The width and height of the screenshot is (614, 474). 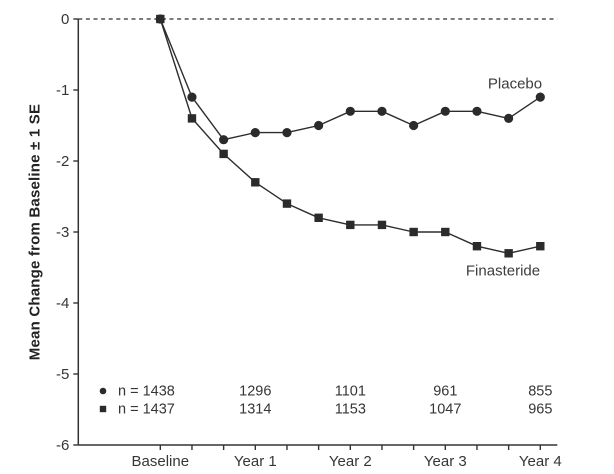 What do you see at coordinates (445, 410) in the screenshot?
I see `n-count-value: 1047` at bounding box center [445, 410].